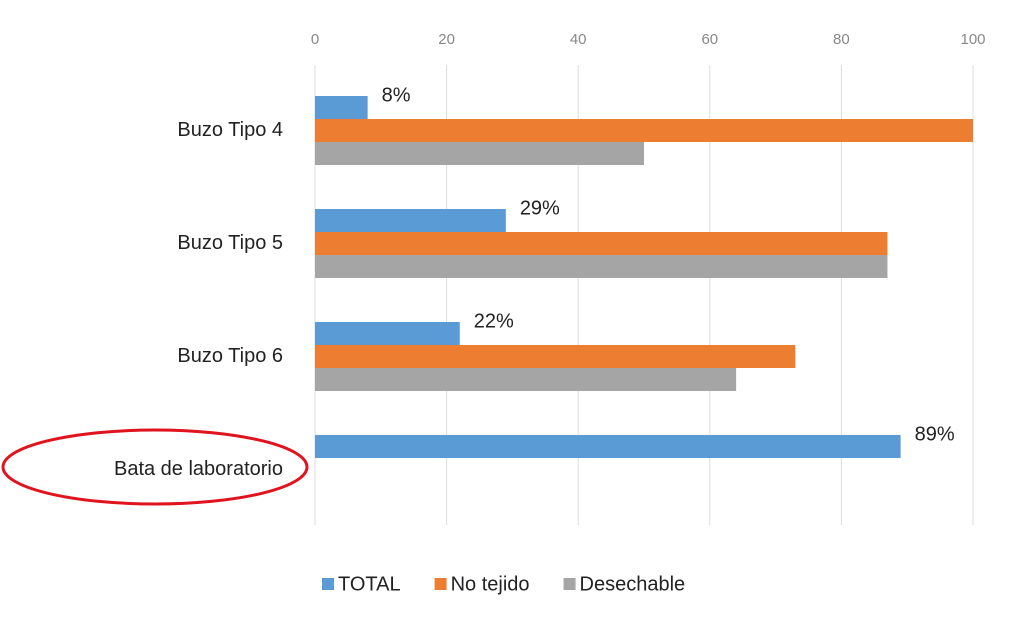  I want to click on highlight-ellipse, so click(155, 467).